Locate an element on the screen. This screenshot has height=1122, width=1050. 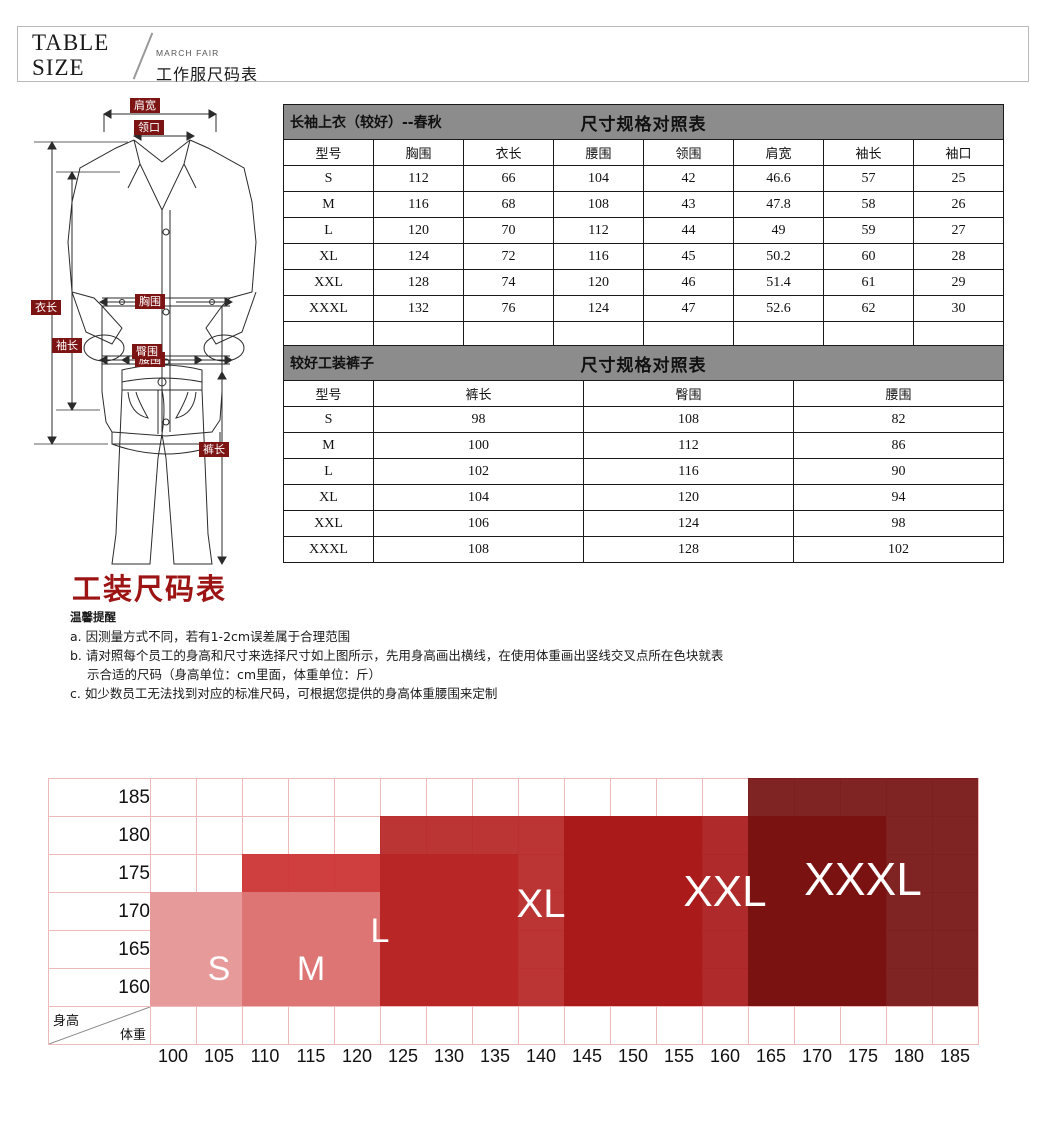
cell-value: 70 is located at coordinates (508, 230).